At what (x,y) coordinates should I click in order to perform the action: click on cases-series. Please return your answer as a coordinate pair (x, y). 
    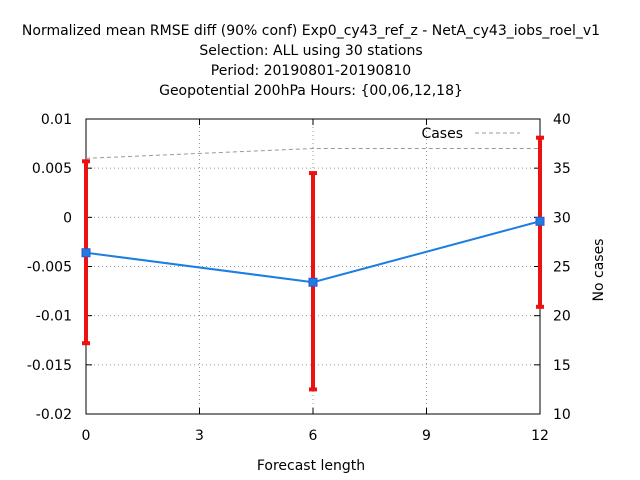
    Looking at the image, I should click on (312, 153).